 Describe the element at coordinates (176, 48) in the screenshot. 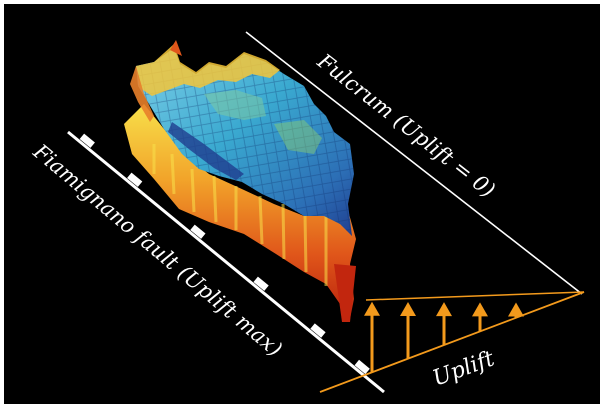

I see `terrain-ridge-peak` at that location.